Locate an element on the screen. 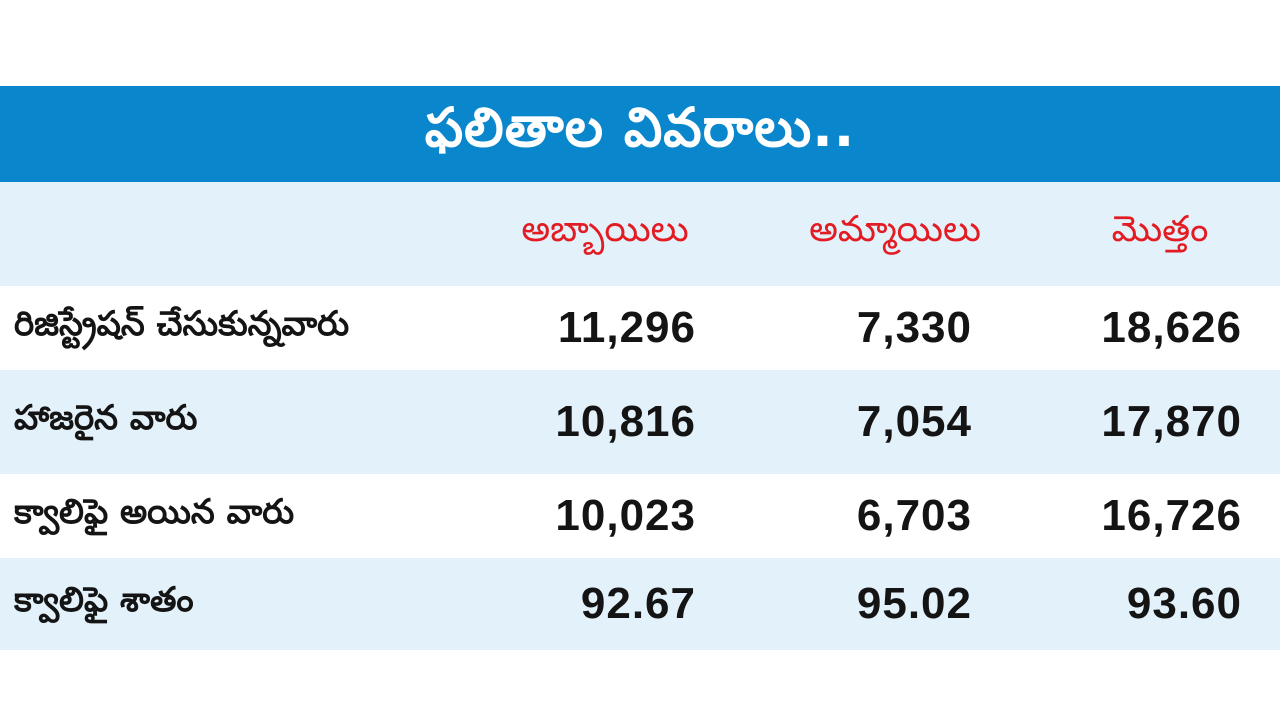 The image size is (1280, 720). column-header-boys: అబ్బాయిలు is located at coordinates (605, 229).